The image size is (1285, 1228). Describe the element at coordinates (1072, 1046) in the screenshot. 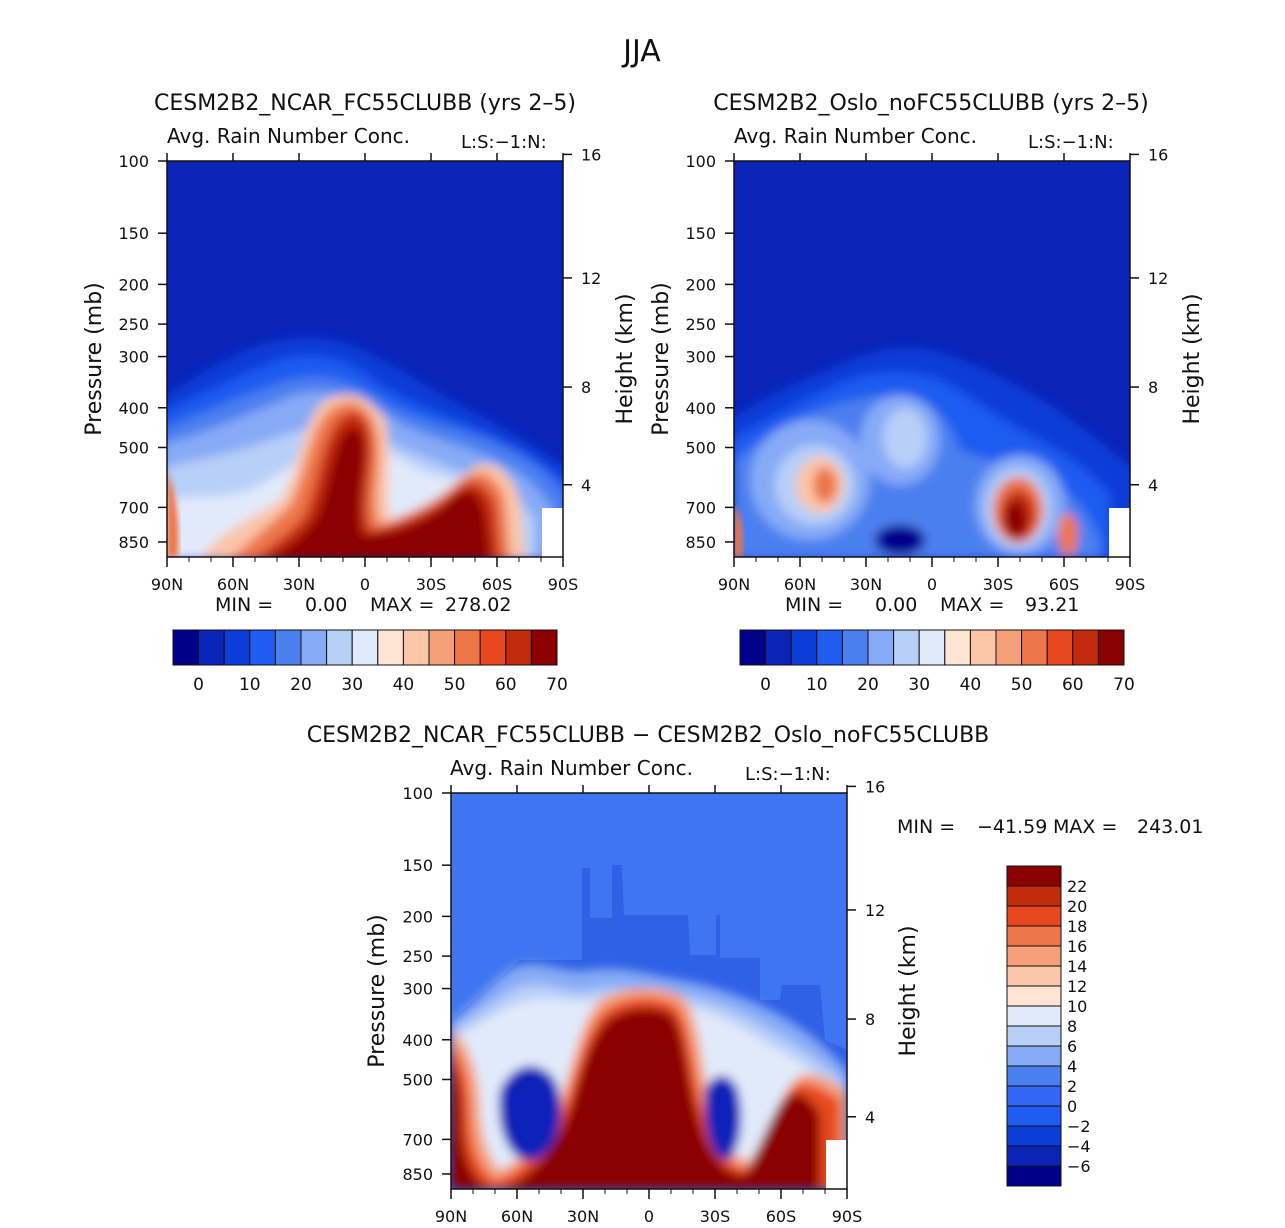

I see `colorbar-label: 6` at that location.